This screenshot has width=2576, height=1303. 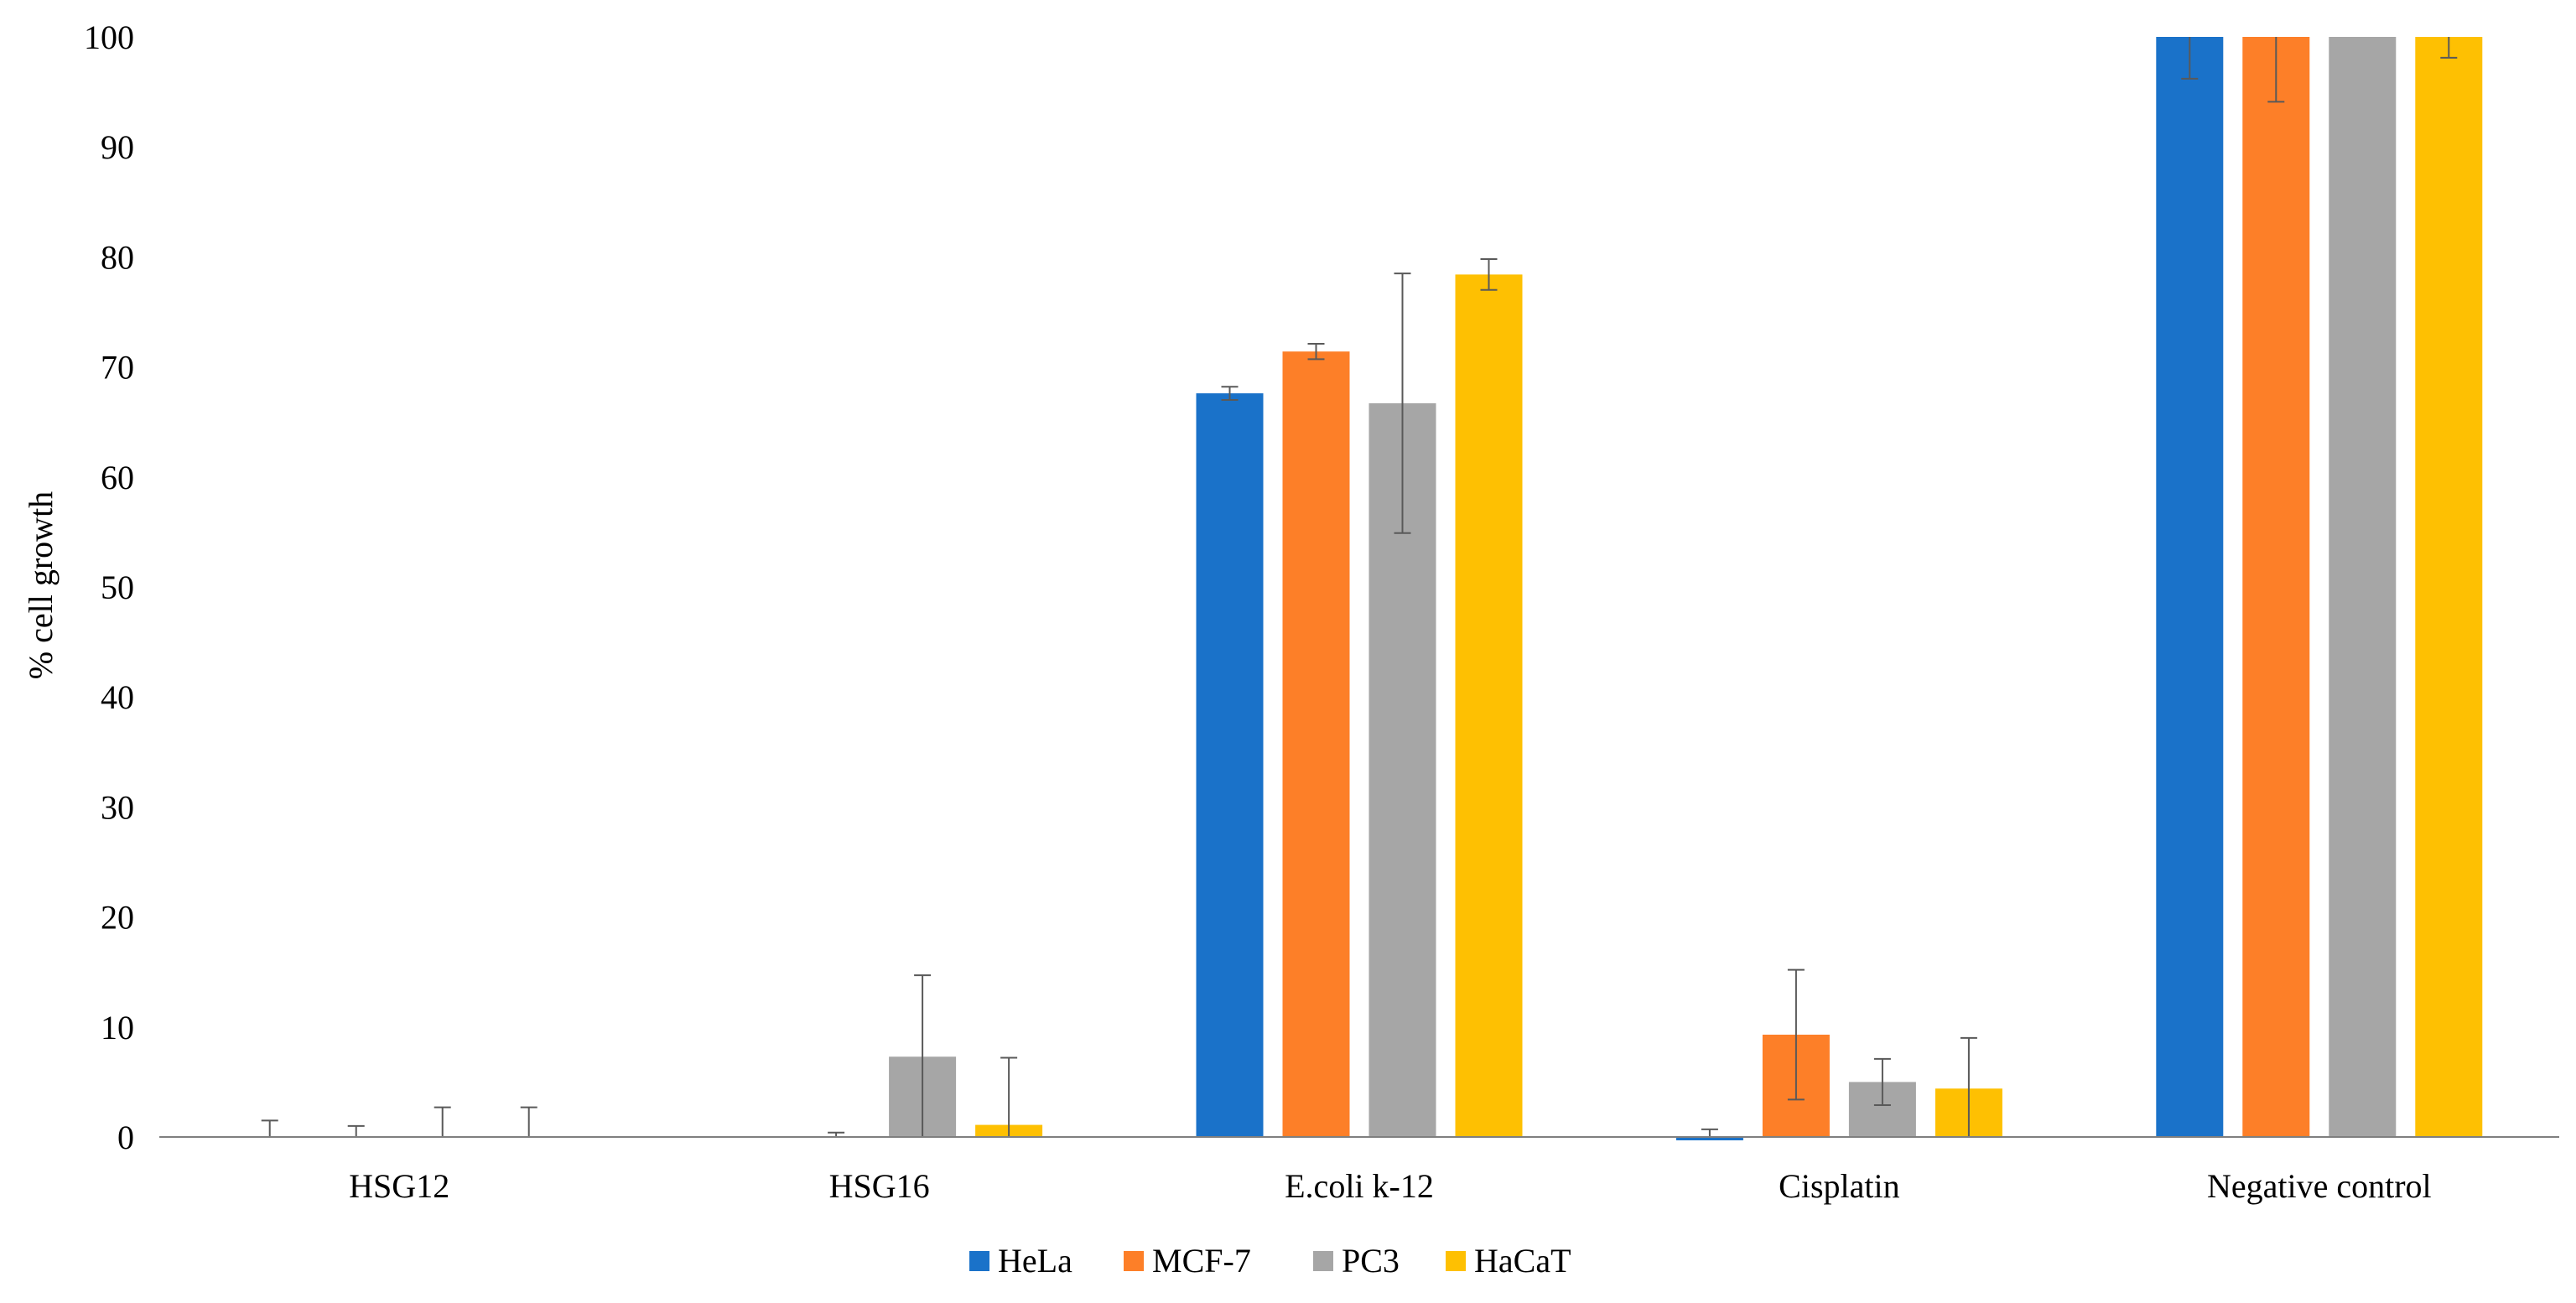 What do you see at coordinates (1839, 1186) in the screenshot?
I see `x-category-label: Cisplatin` at bounding box center [1839, 1186].